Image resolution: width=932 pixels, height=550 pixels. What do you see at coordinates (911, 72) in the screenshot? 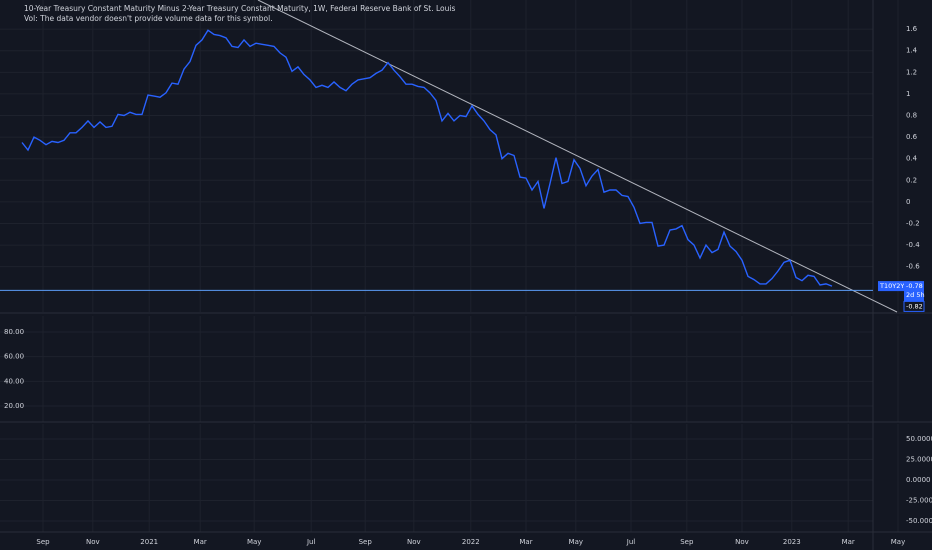
I see `y-tick-label: 1.2` at bounding box center [911, 72].